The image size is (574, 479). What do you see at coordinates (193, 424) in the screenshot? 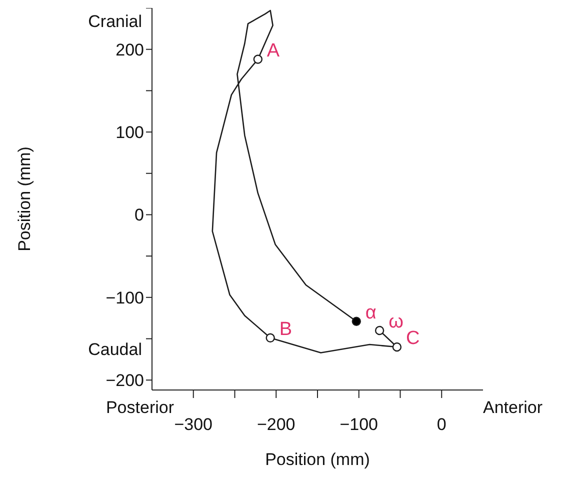
I see `x-tick-label: −300` at bounding box center [193, 424].